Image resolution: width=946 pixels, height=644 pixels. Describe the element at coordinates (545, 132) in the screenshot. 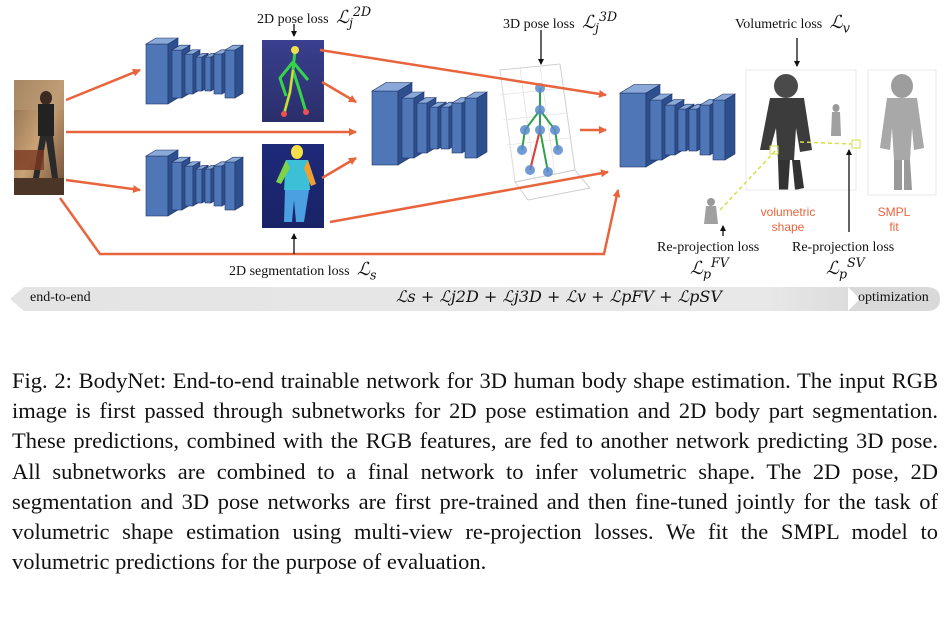

I see `pose-3d-output-plot` at that location.